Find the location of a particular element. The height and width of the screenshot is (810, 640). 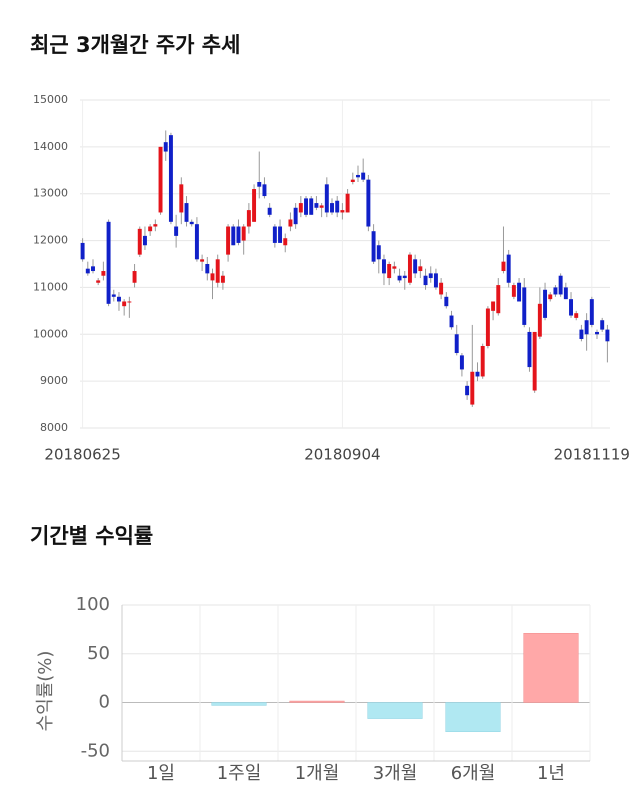

x-tick-label: 1년 is located at coordinates (551, 773).